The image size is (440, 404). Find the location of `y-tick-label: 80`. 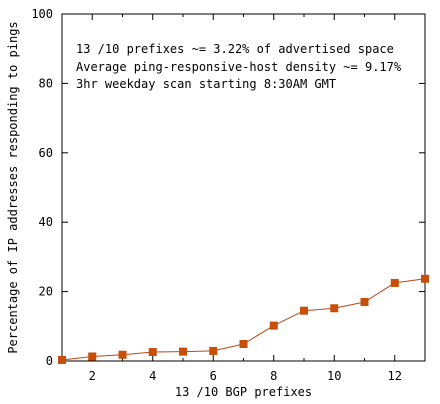

y-tick-label: 80 is located at coordinates (46, 83).